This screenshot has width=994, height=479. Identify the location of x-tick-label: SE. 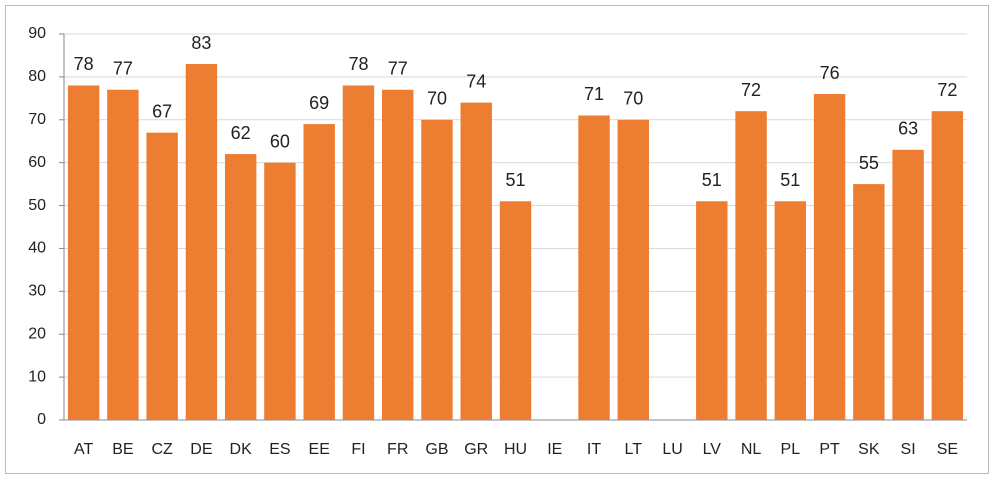
(947, 449).